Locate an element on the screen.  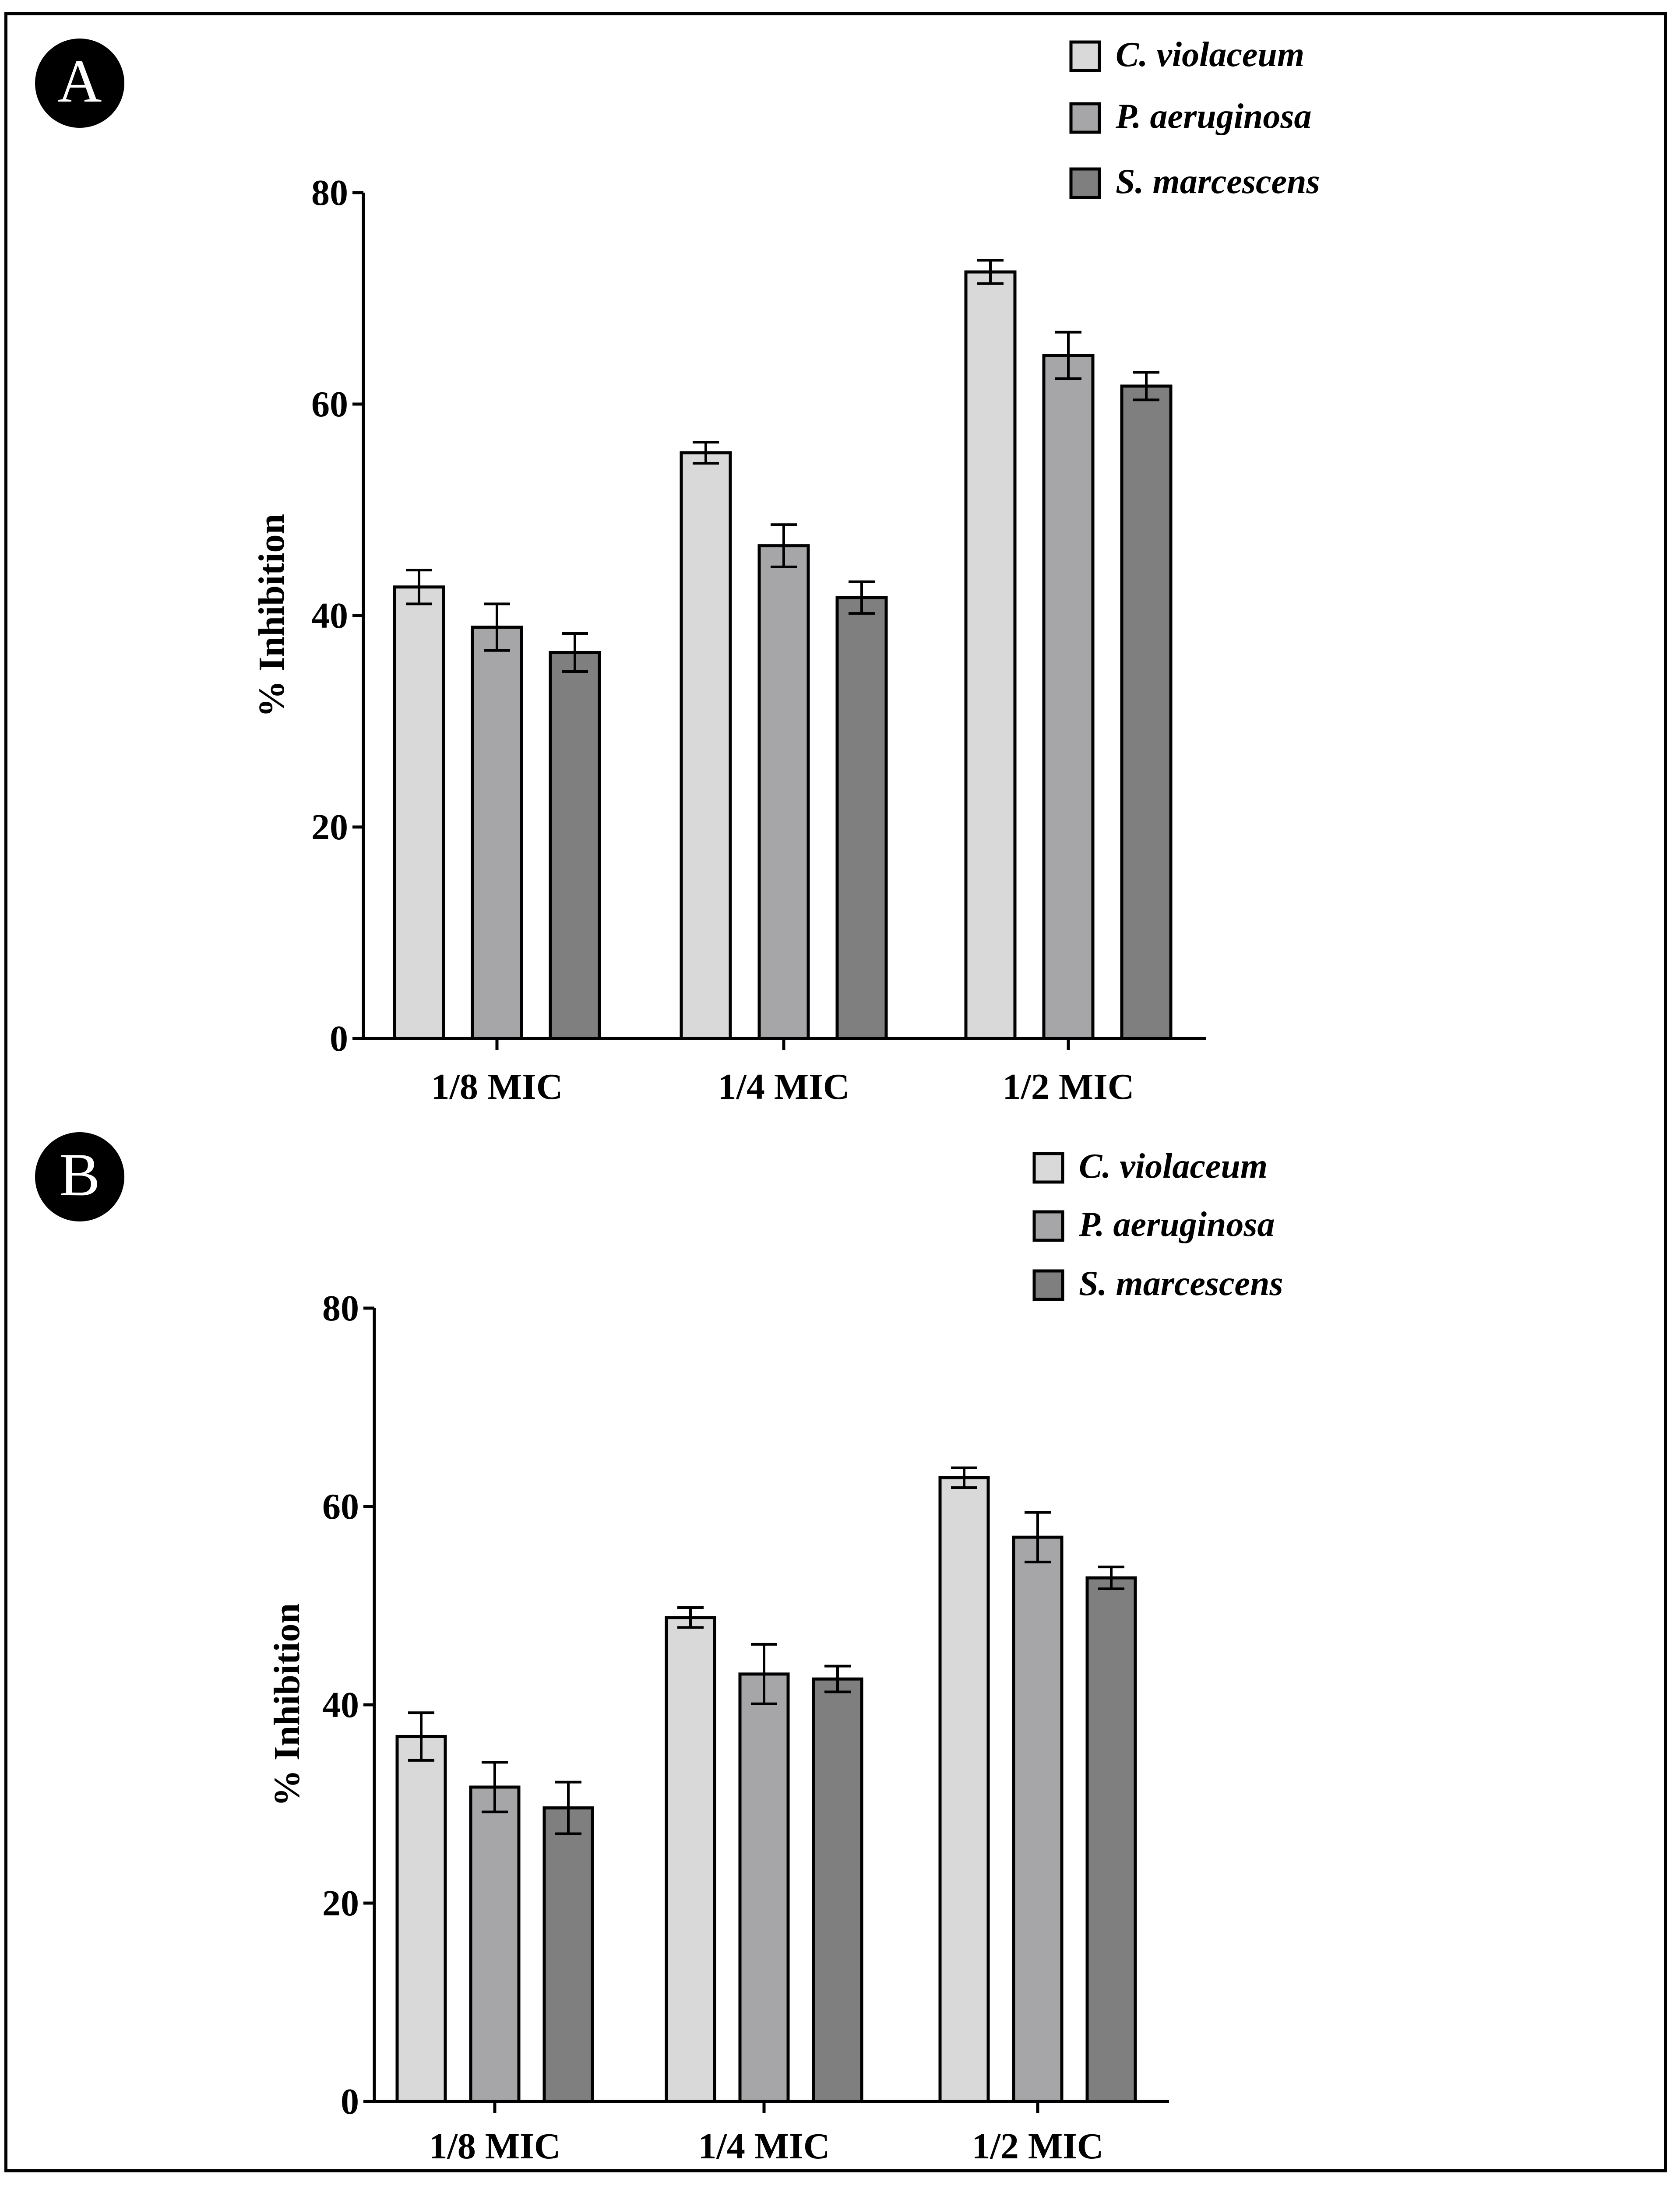
x-tick-label-a-2: 1/2 MIC is located at coordinates (1068, 1087).